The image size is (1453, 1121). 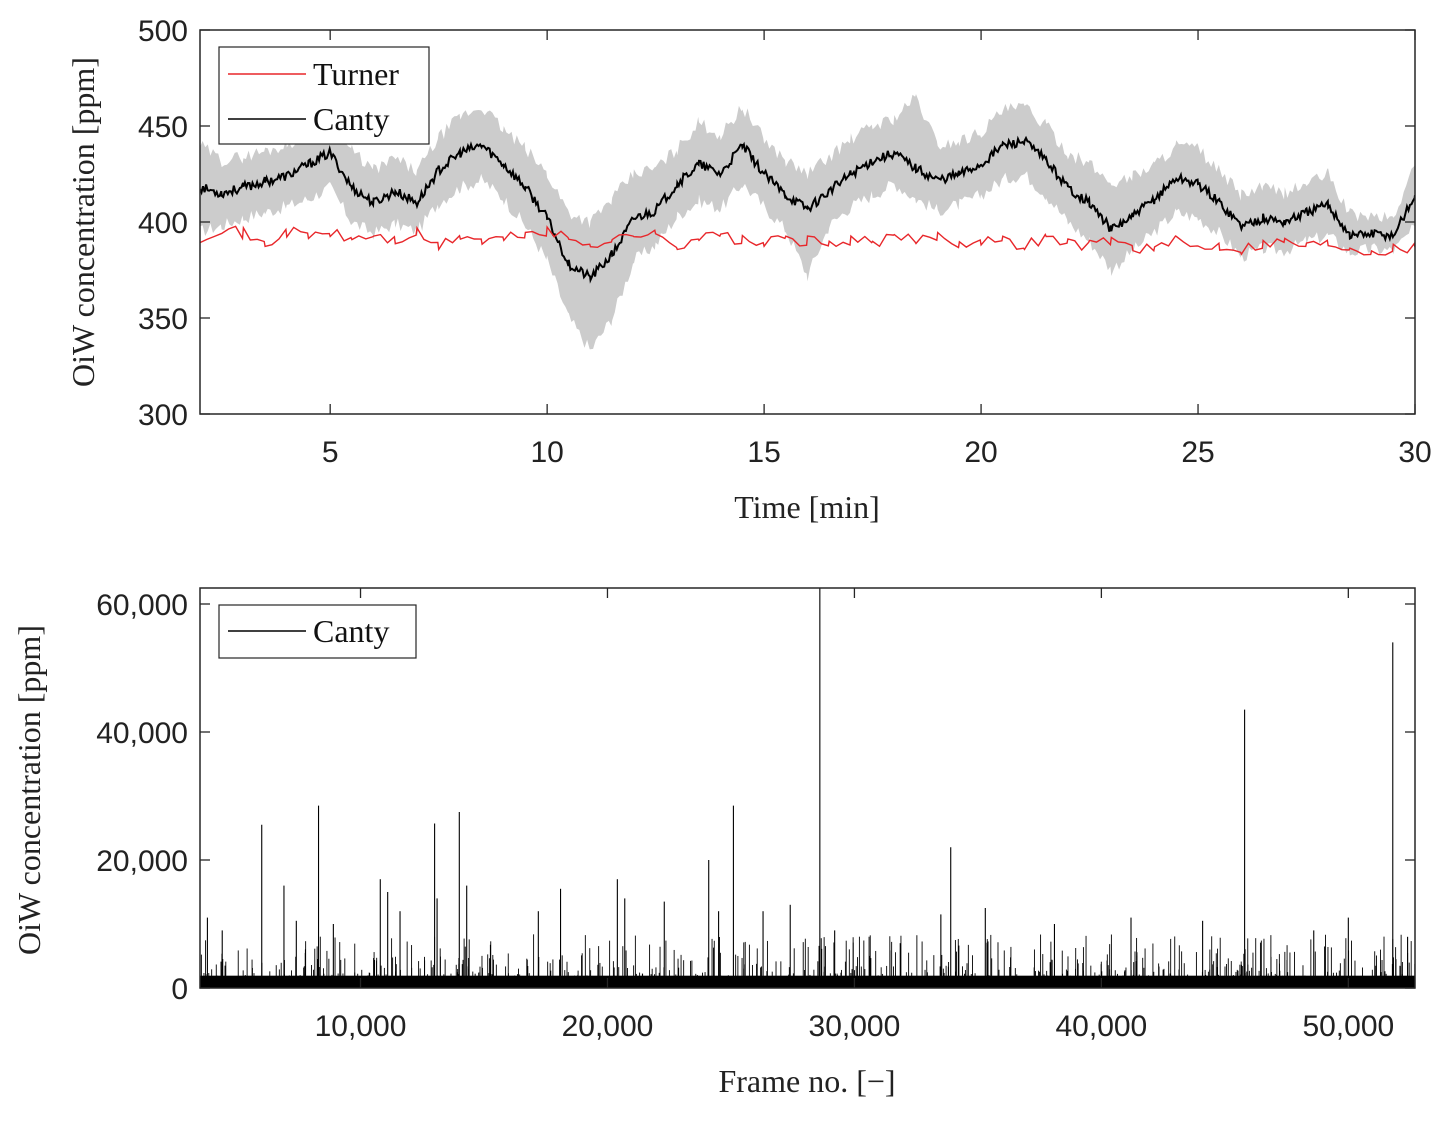 What do you see at coordinates (1348, 1026) in the screenshot?
I see `chart2-x-tick-label: 50,000` at bounding box center [1348, 1026].